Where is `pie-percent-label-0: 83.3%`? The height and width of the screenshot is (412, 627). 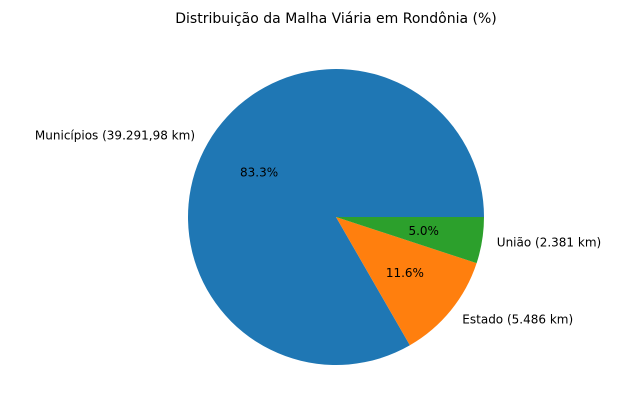
pie-percent-label-0: 83.3% is located at coordinates (259, 173).